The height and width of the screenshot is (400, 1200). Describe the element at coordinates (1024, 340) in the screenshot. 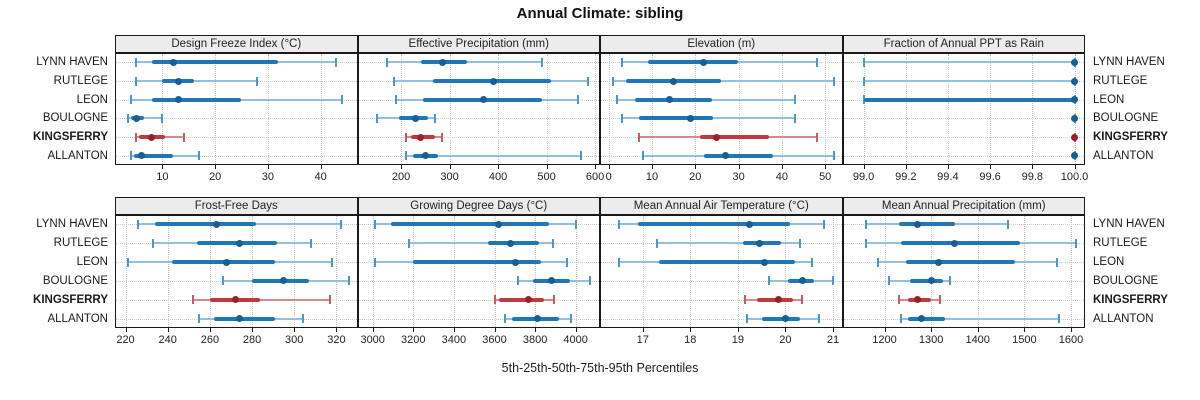

I see `axis-tick-label: 1500` at that location.